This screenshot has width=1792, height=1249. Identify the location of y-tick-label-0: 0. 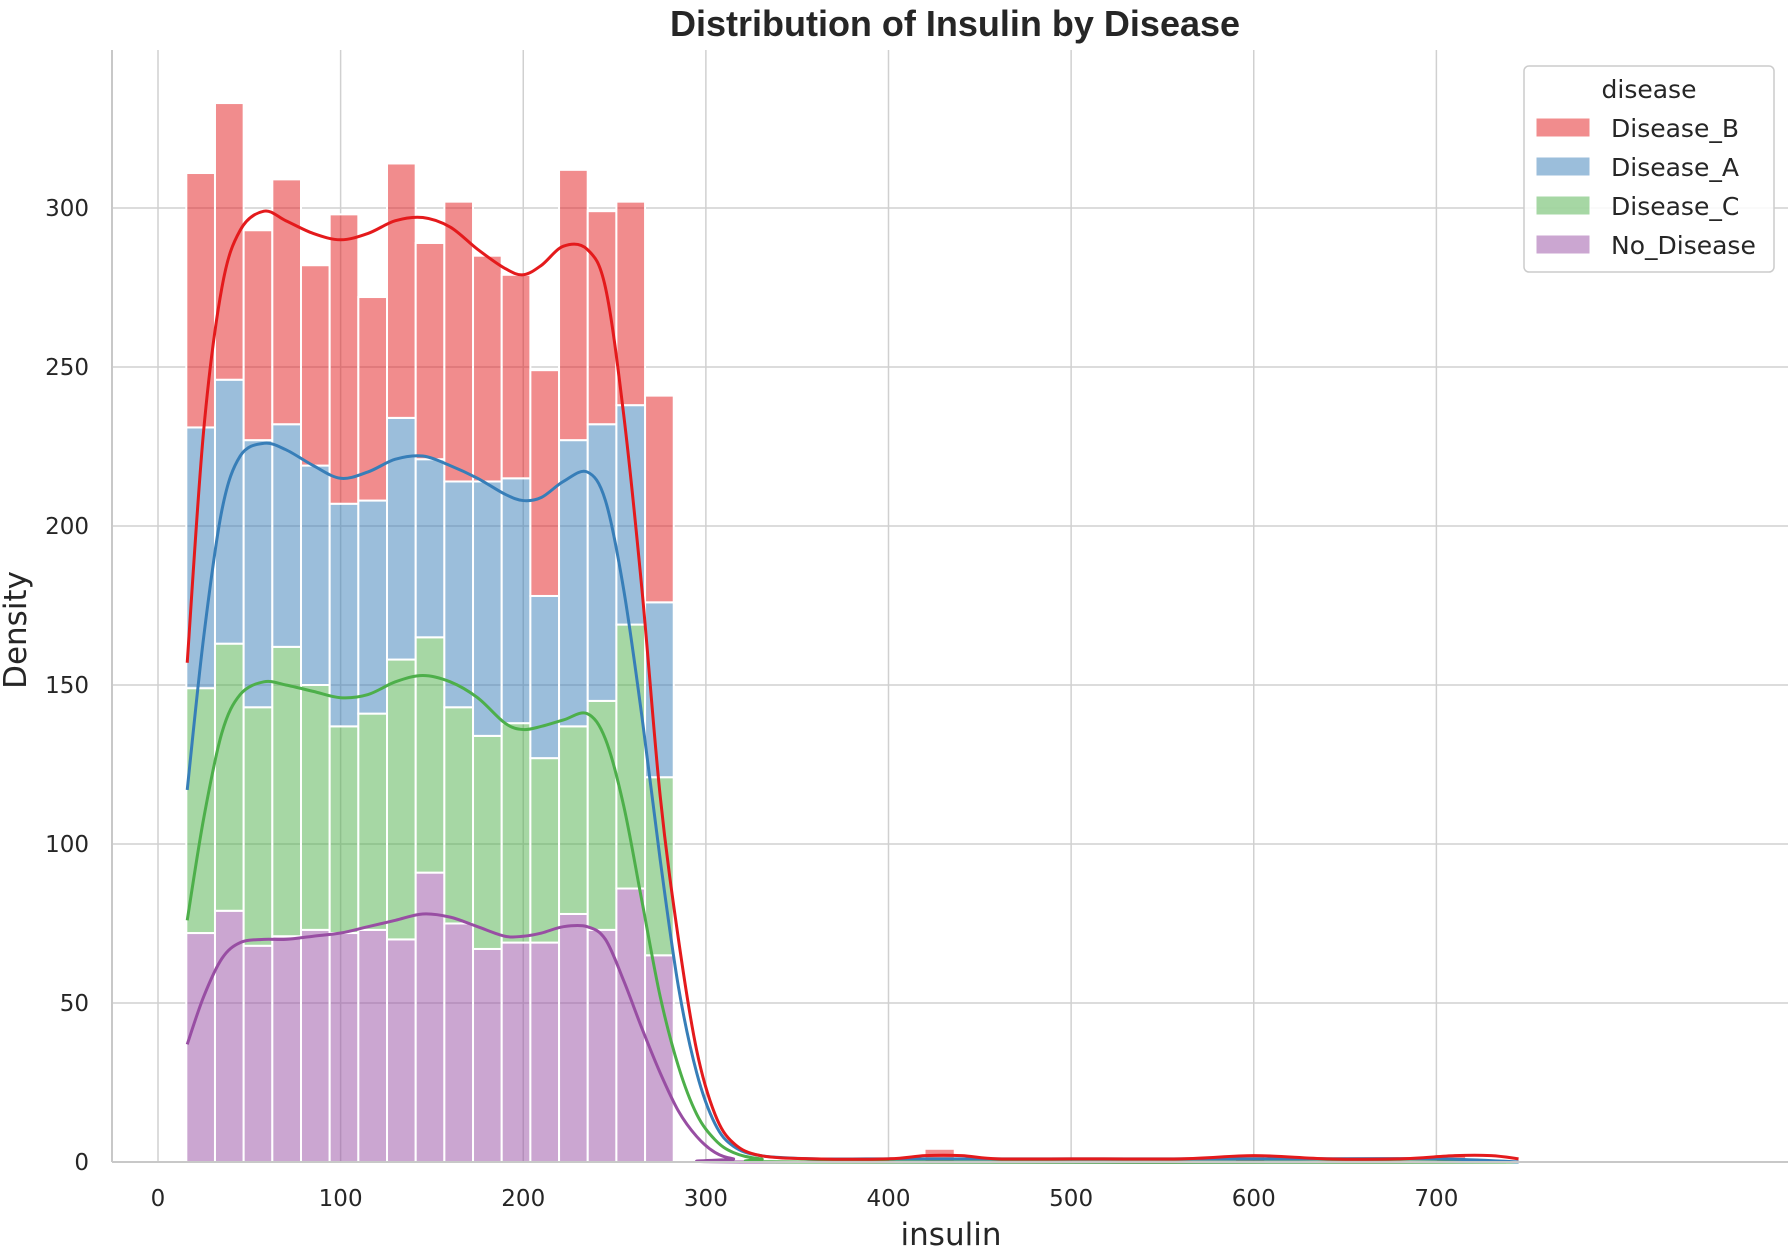
(81, 1163).